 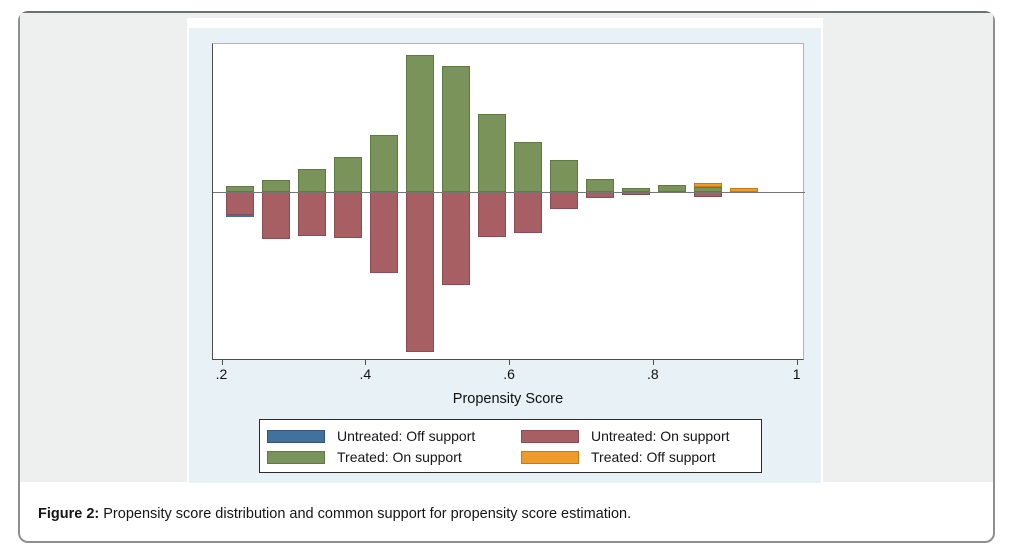 I want to click on legend-label: Untreated: Off support, so click(x=406, y=436).